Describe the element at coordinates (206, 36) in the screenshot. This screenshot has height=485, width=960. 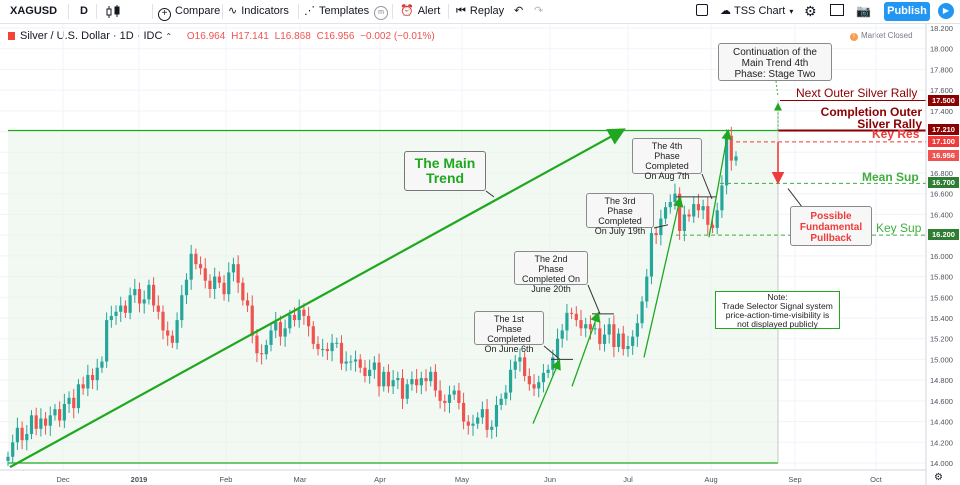
I see `legend-open: O16.964` at that location.